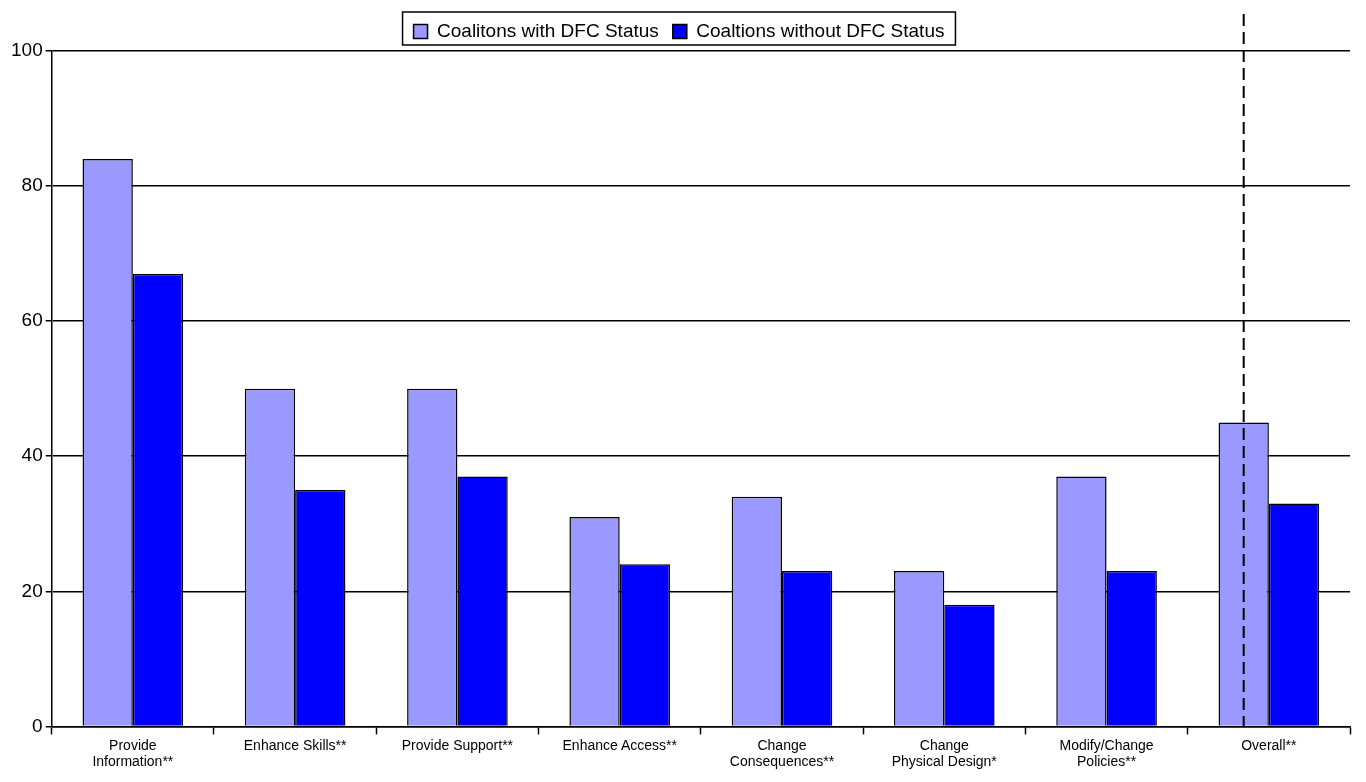  I want to click on x-tick-label: Overall**, so click(1269, 744).